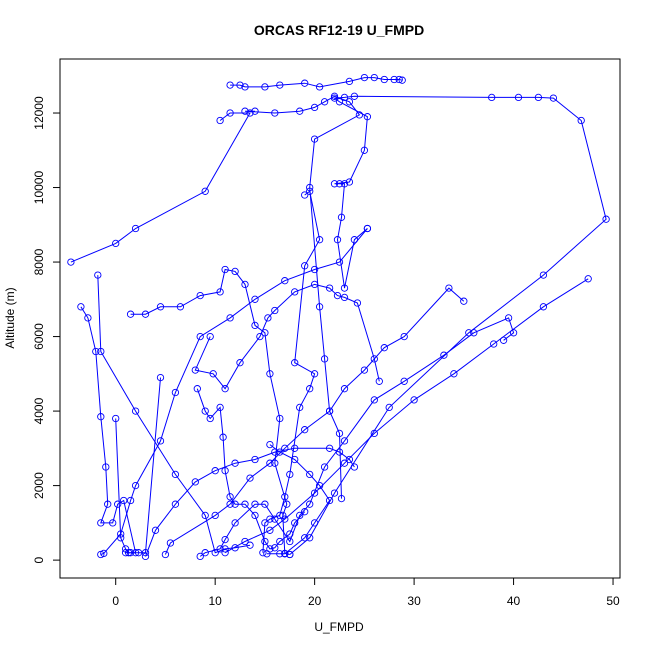 The height and width of the screenshot is (650, 650). Describe the element at coordinates (39, 485) in the screenshot. I see `y-tick-label: 2000` at that location.